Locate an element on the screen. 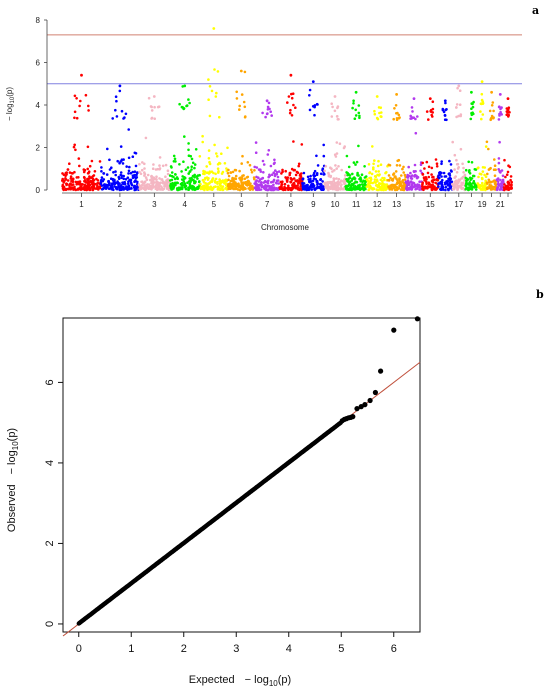 The width and height of the screenshot is (550, 694). manhattan-ylabel-suffix: (p) is located at coordinates (9, 92).